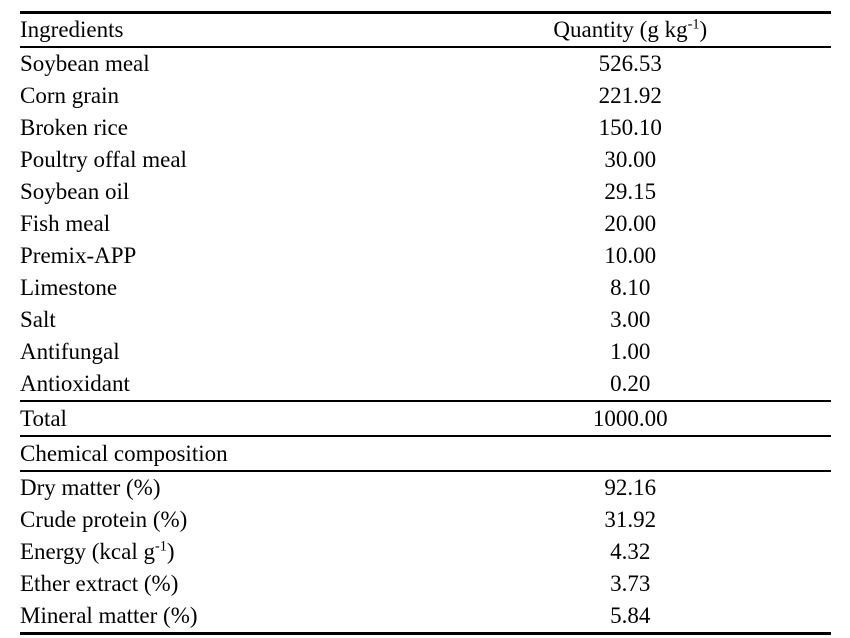 The width and height of the screenshot is (850, 638). I want to click on composition-value: 3.73, so click(630, 584).